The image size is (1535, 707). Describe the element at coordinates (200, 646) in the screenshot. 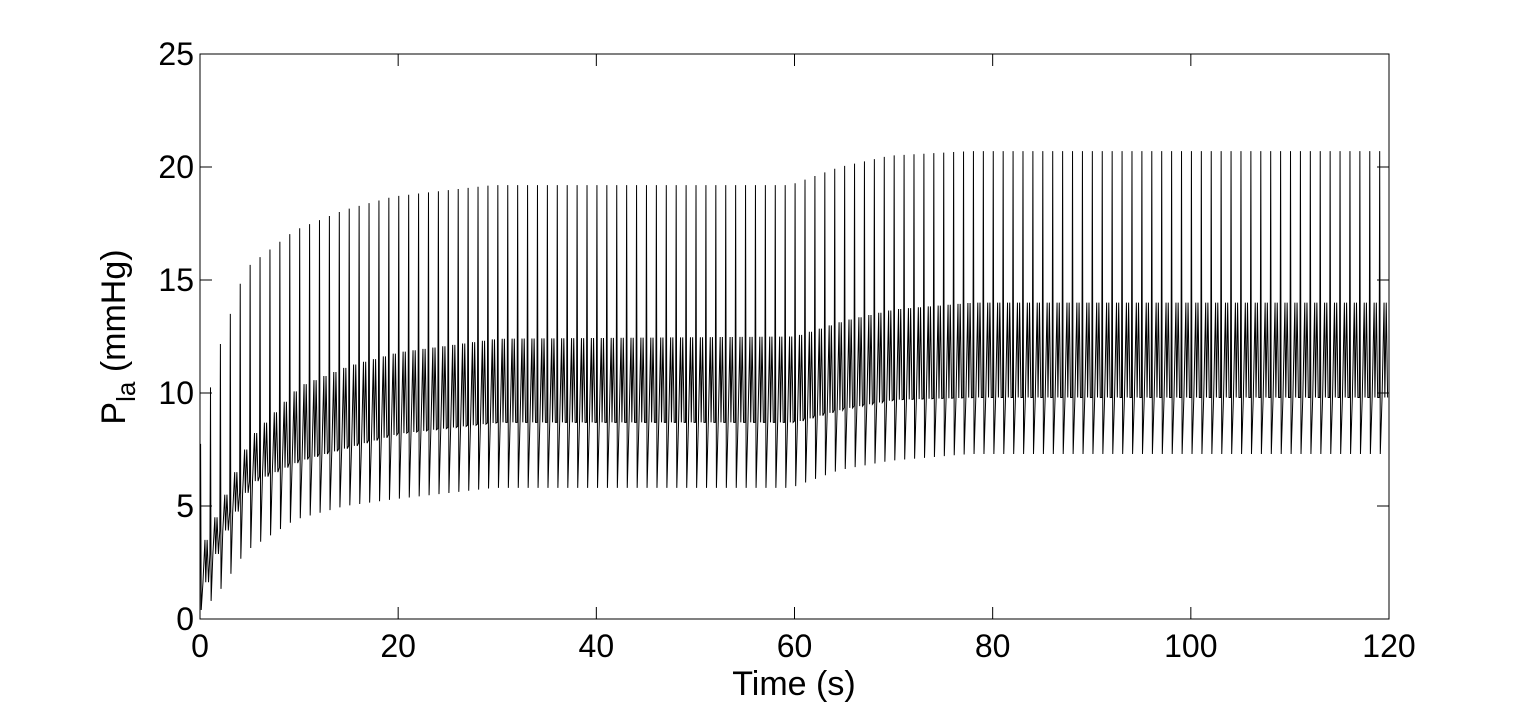

I see `x-tick-label: 0` at that location.